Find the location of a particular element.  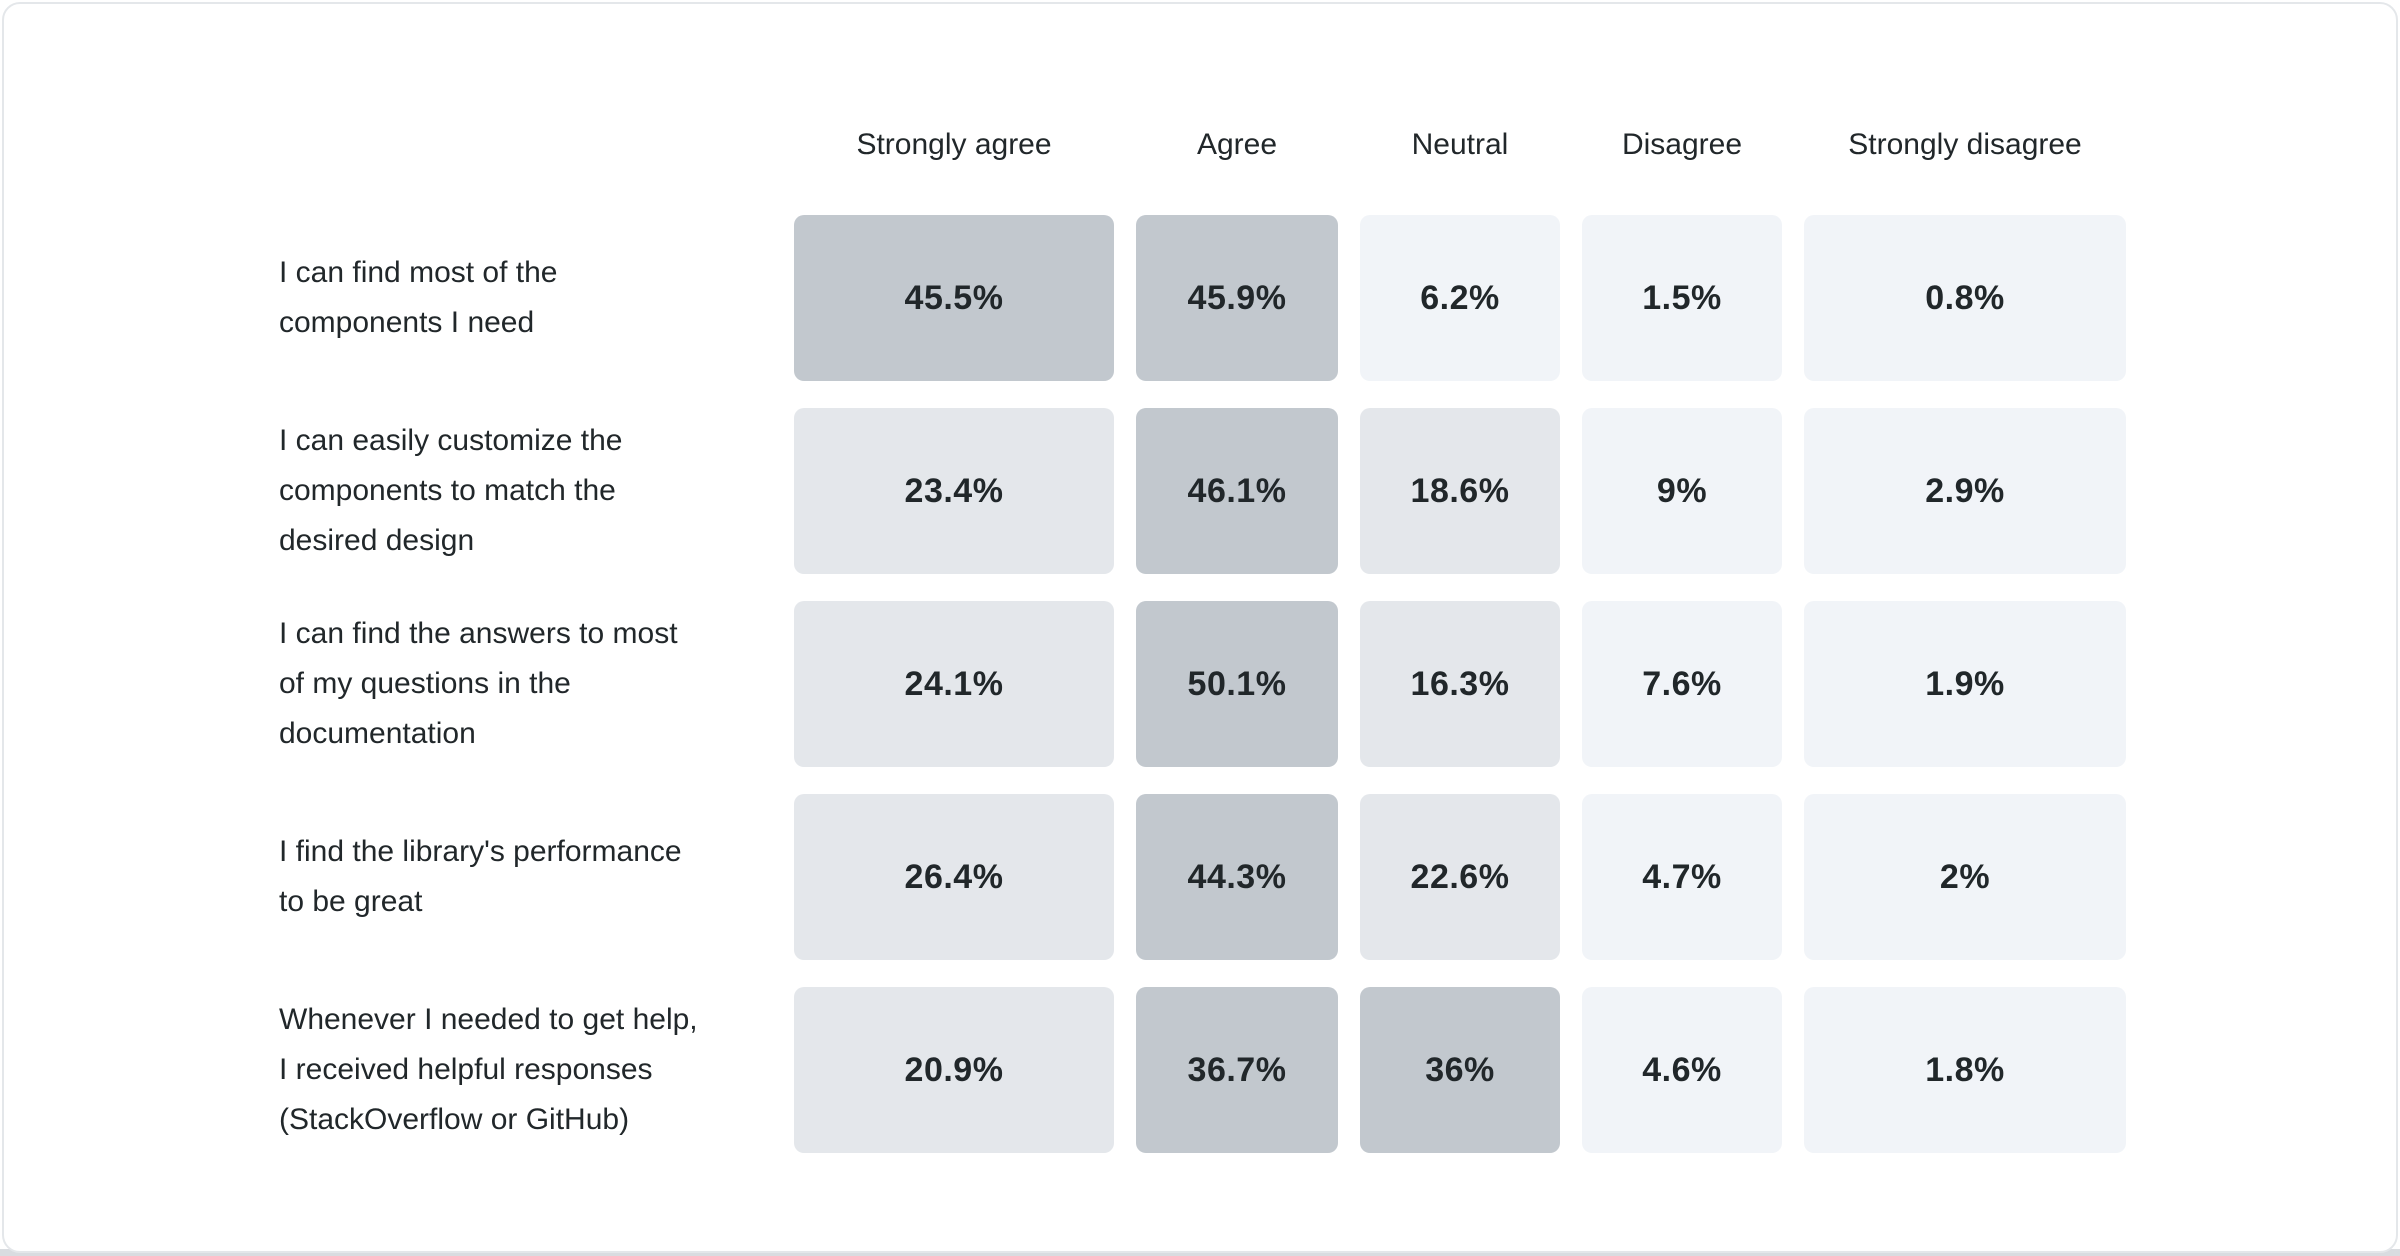

heatmap-cell: 1.9% is located at coordinates (1965, 684).